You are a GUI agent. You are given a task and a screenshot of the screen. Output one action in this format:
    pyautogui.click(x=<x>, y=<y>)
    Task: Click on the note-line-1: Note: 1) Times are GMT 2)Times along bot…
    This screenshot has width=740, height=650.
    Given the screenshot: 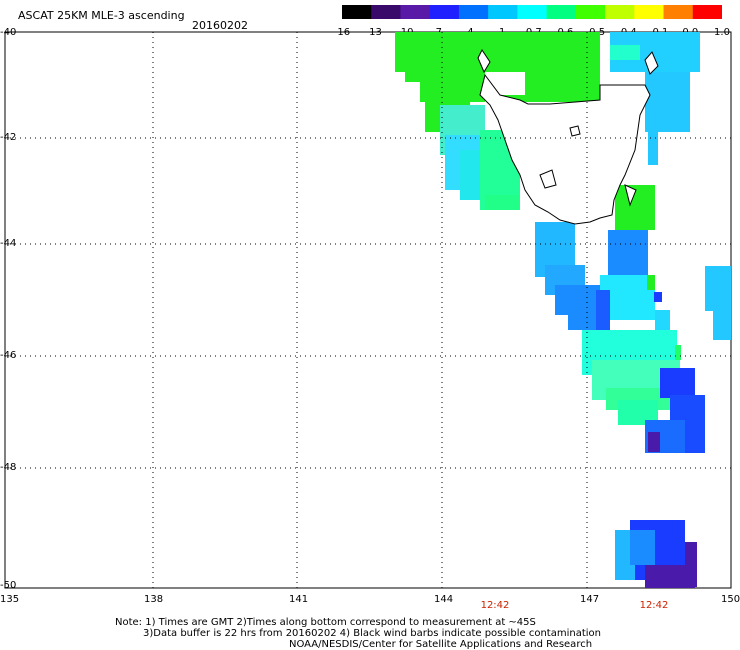 What is the action you would take?
    pyautogui.click(x=325, y=622)
    